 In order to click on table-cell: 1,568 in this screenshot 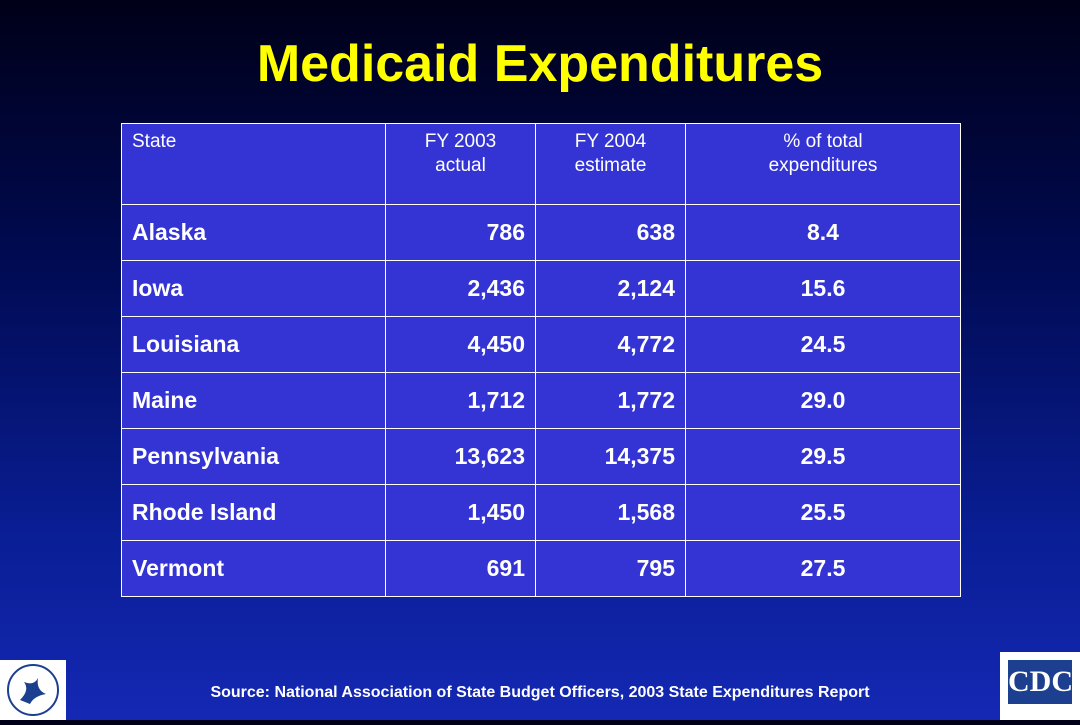, I will do `click(610, 512)`.